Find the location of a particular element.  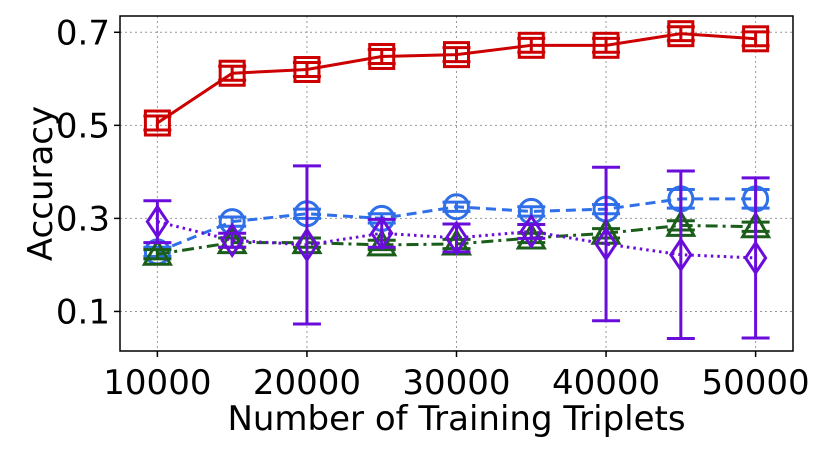

y-tick-label: 0.7 is located at coordinates (83, 33).